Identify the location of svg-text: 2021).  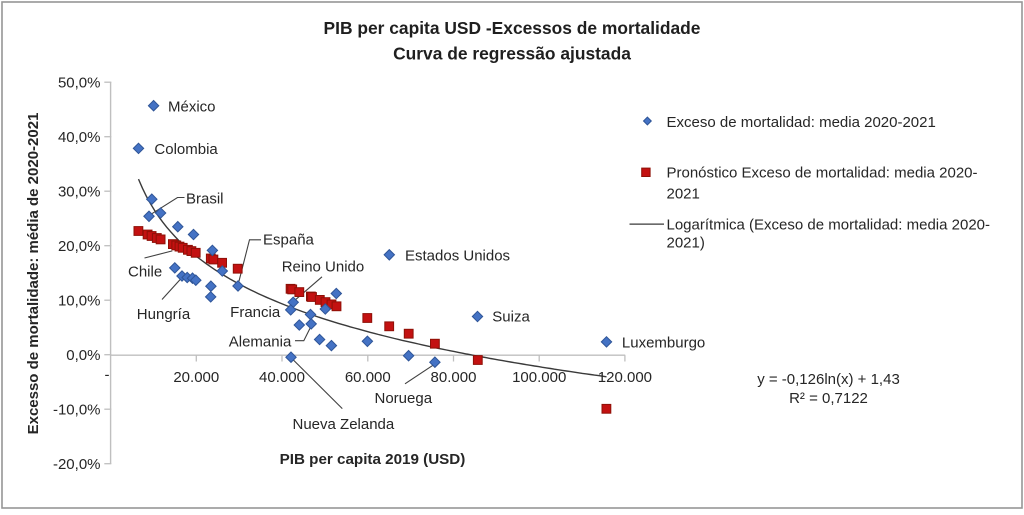
(686, 243).